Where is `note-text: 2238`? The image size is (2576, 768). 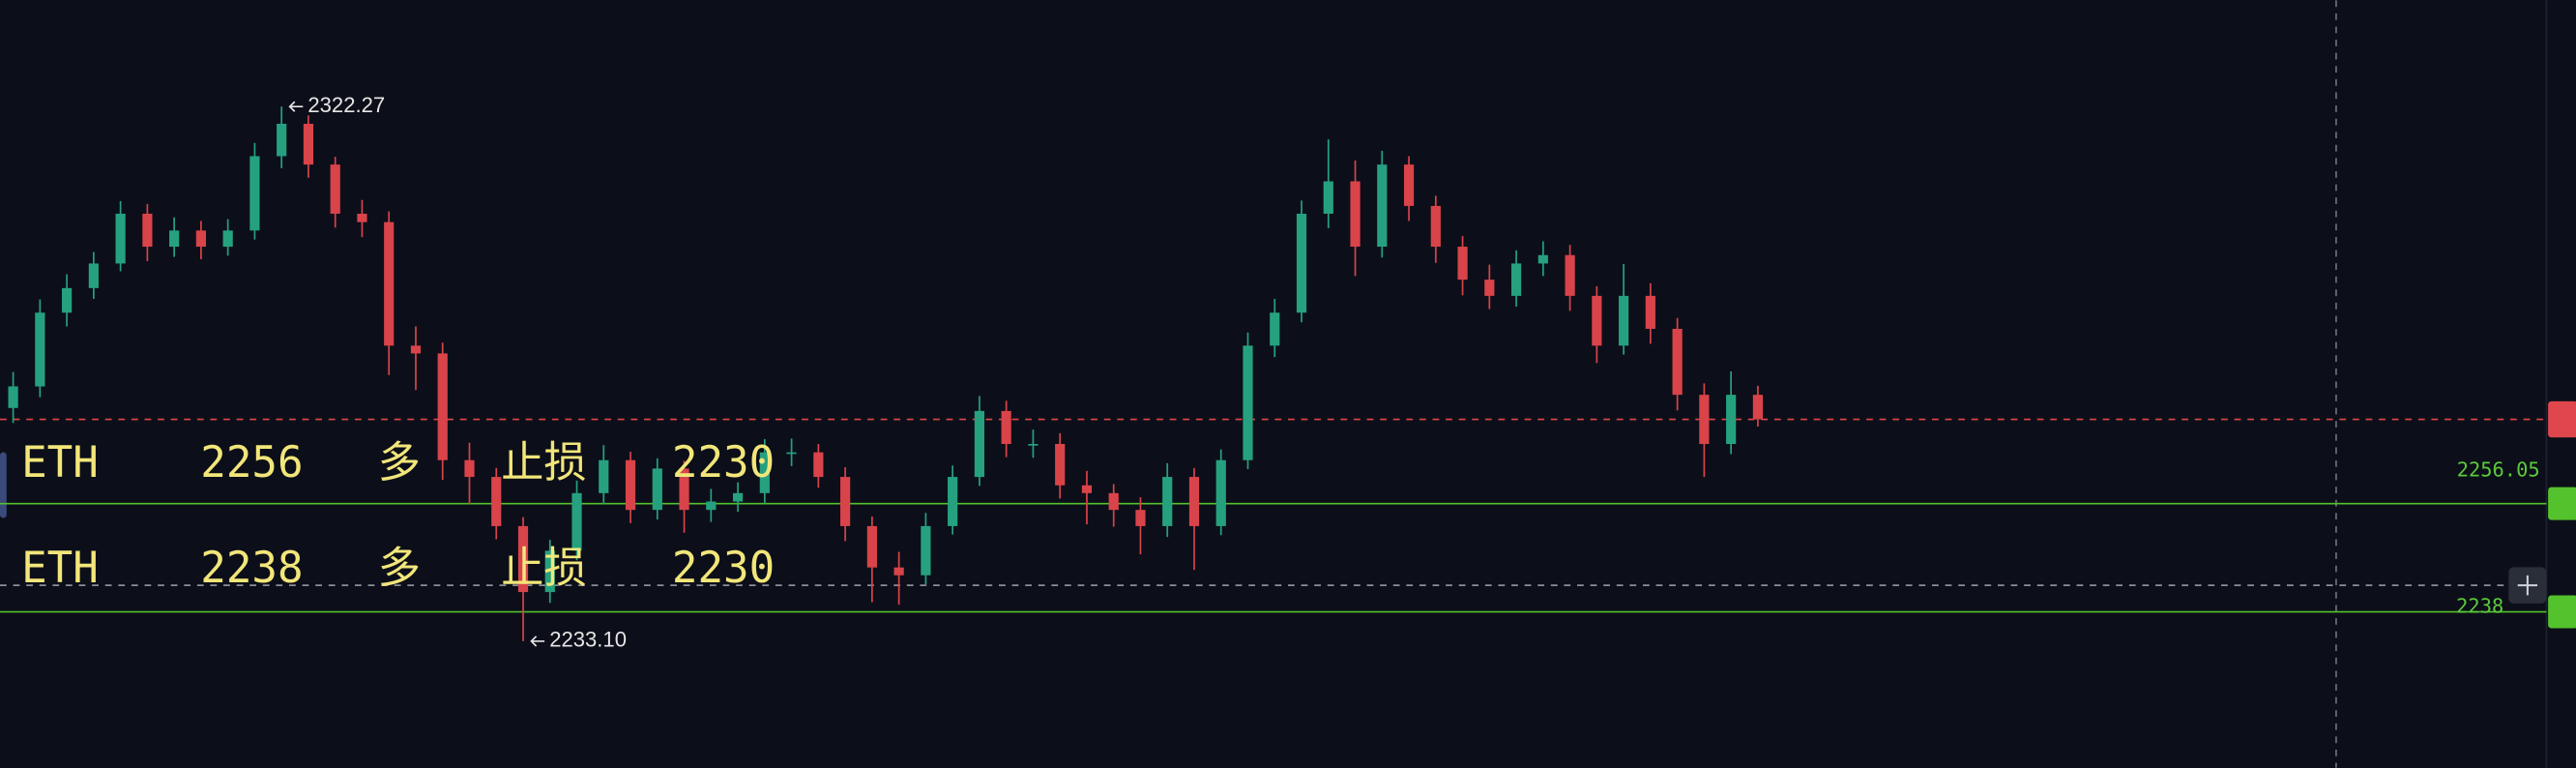 note-text: 2238 is located at coordinates (251, 568).